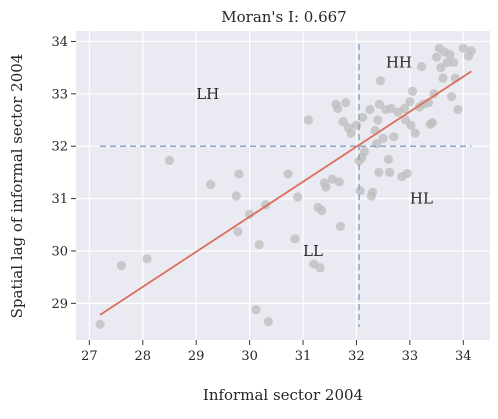  Describe the element at coordinates (283, 17) in the screenshot. I see `chart-title: Moran's I: 0.667` at that location.